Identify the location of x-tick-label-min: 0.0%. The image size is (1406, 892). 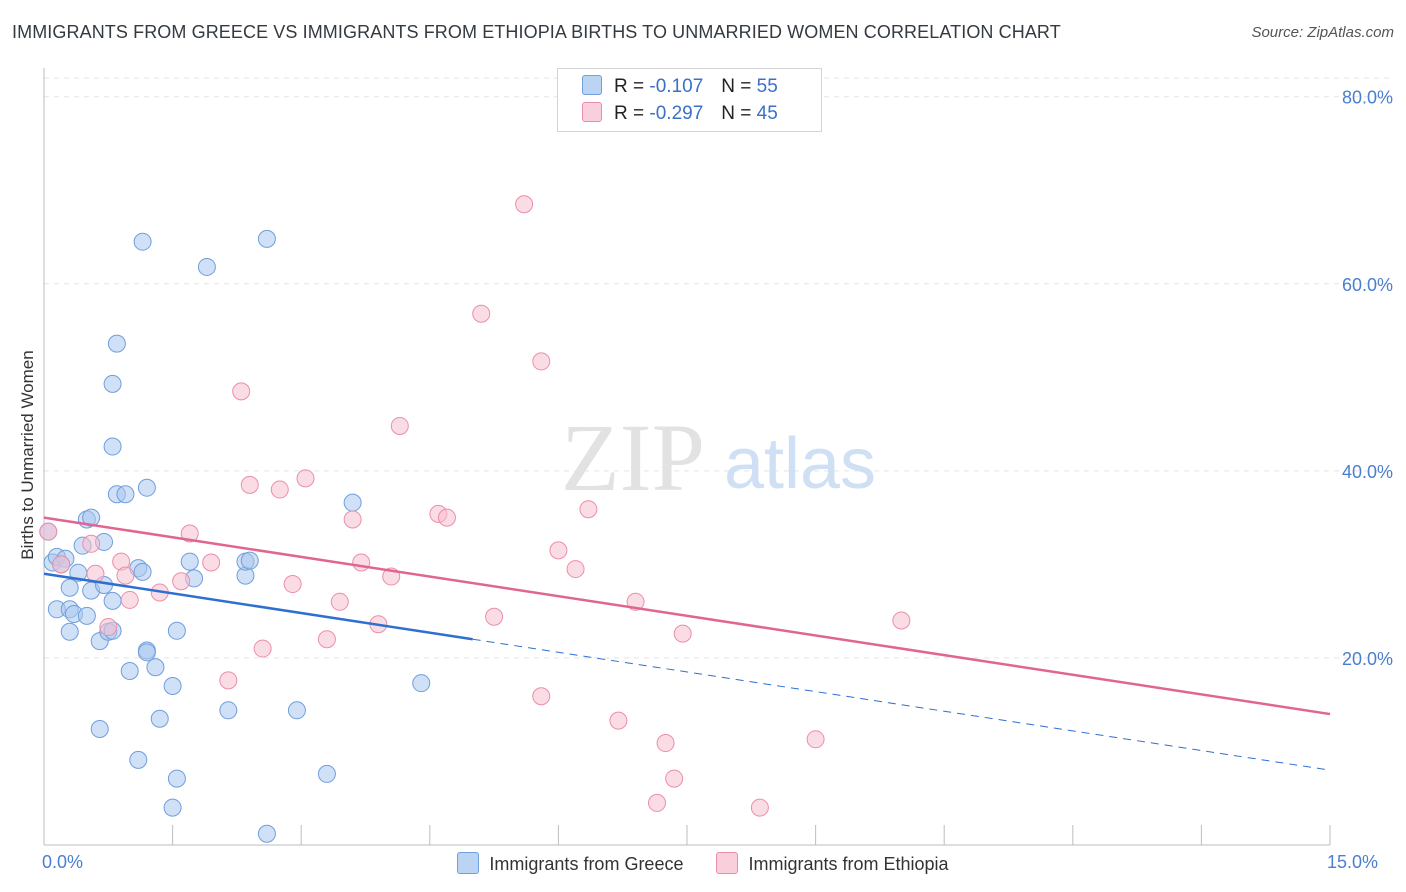
(63, 862).